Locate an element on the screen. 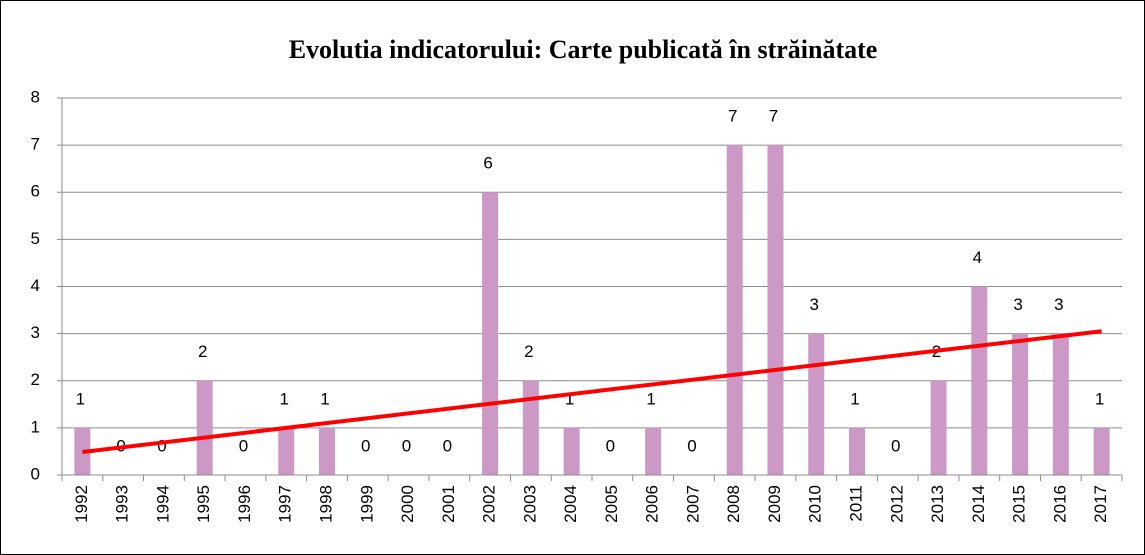 The width and height of the screenshot is (1145, 555). y-tick-label: 7 is located at coordinates (35, 144).